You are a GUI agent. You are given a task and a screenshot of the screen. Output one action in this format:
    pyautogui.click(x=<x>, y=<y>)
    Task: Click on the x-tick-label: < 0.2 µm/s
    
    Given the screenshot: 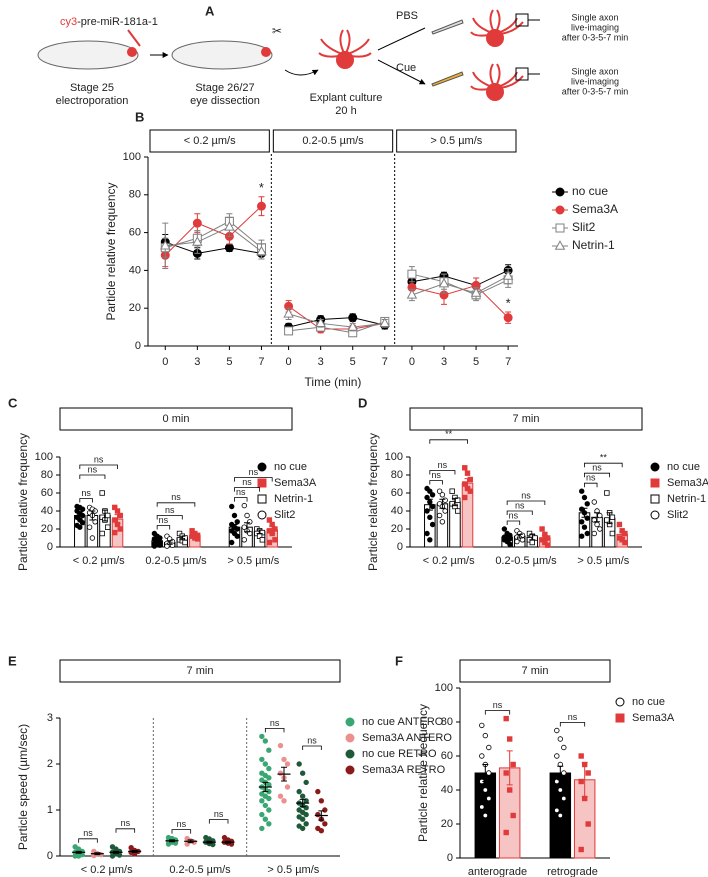 What is the action you would take?
    pyautogui.click(x=99, y=561)
    